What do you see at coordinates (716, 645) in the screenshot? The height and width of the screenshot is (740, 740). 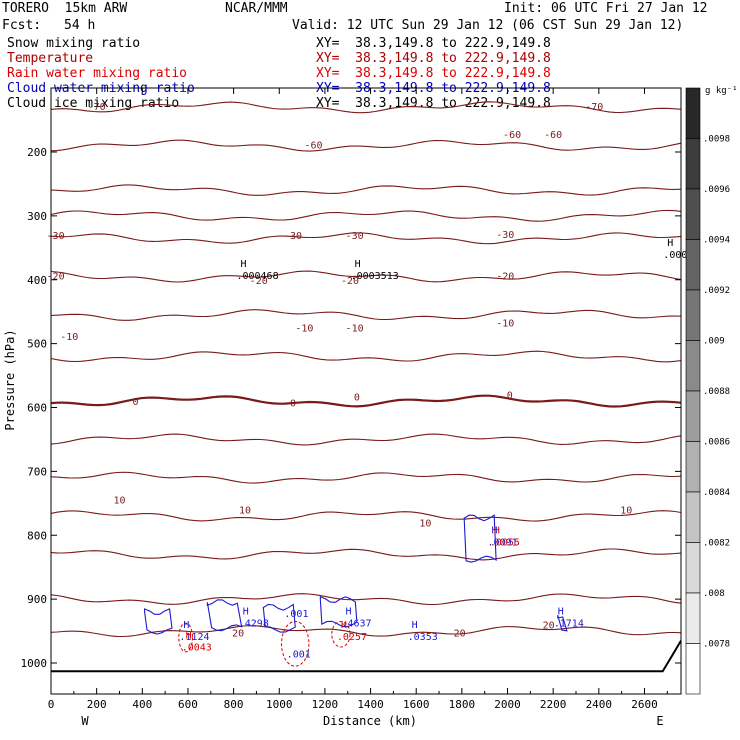 I see `colorbar-label: .0078` at bounding box center [716, 645].